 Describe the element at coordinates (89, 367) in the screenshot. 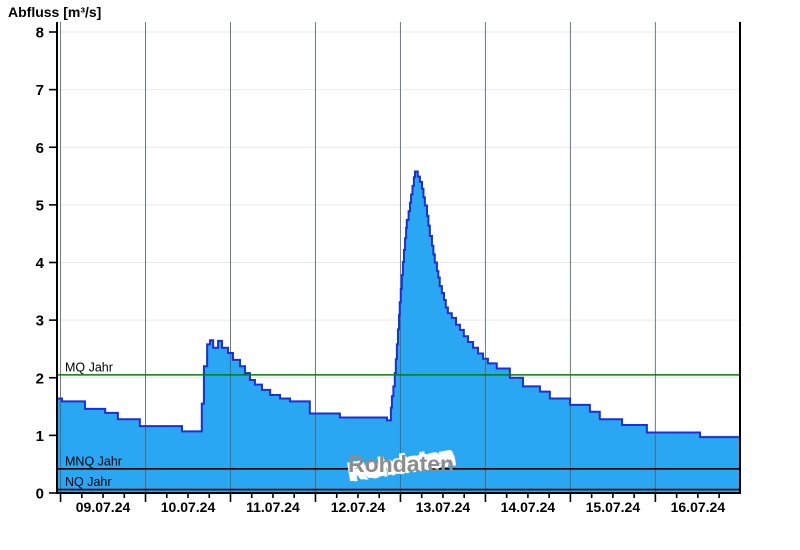

I see `mq-line-label: MQ Jahr` at that location.